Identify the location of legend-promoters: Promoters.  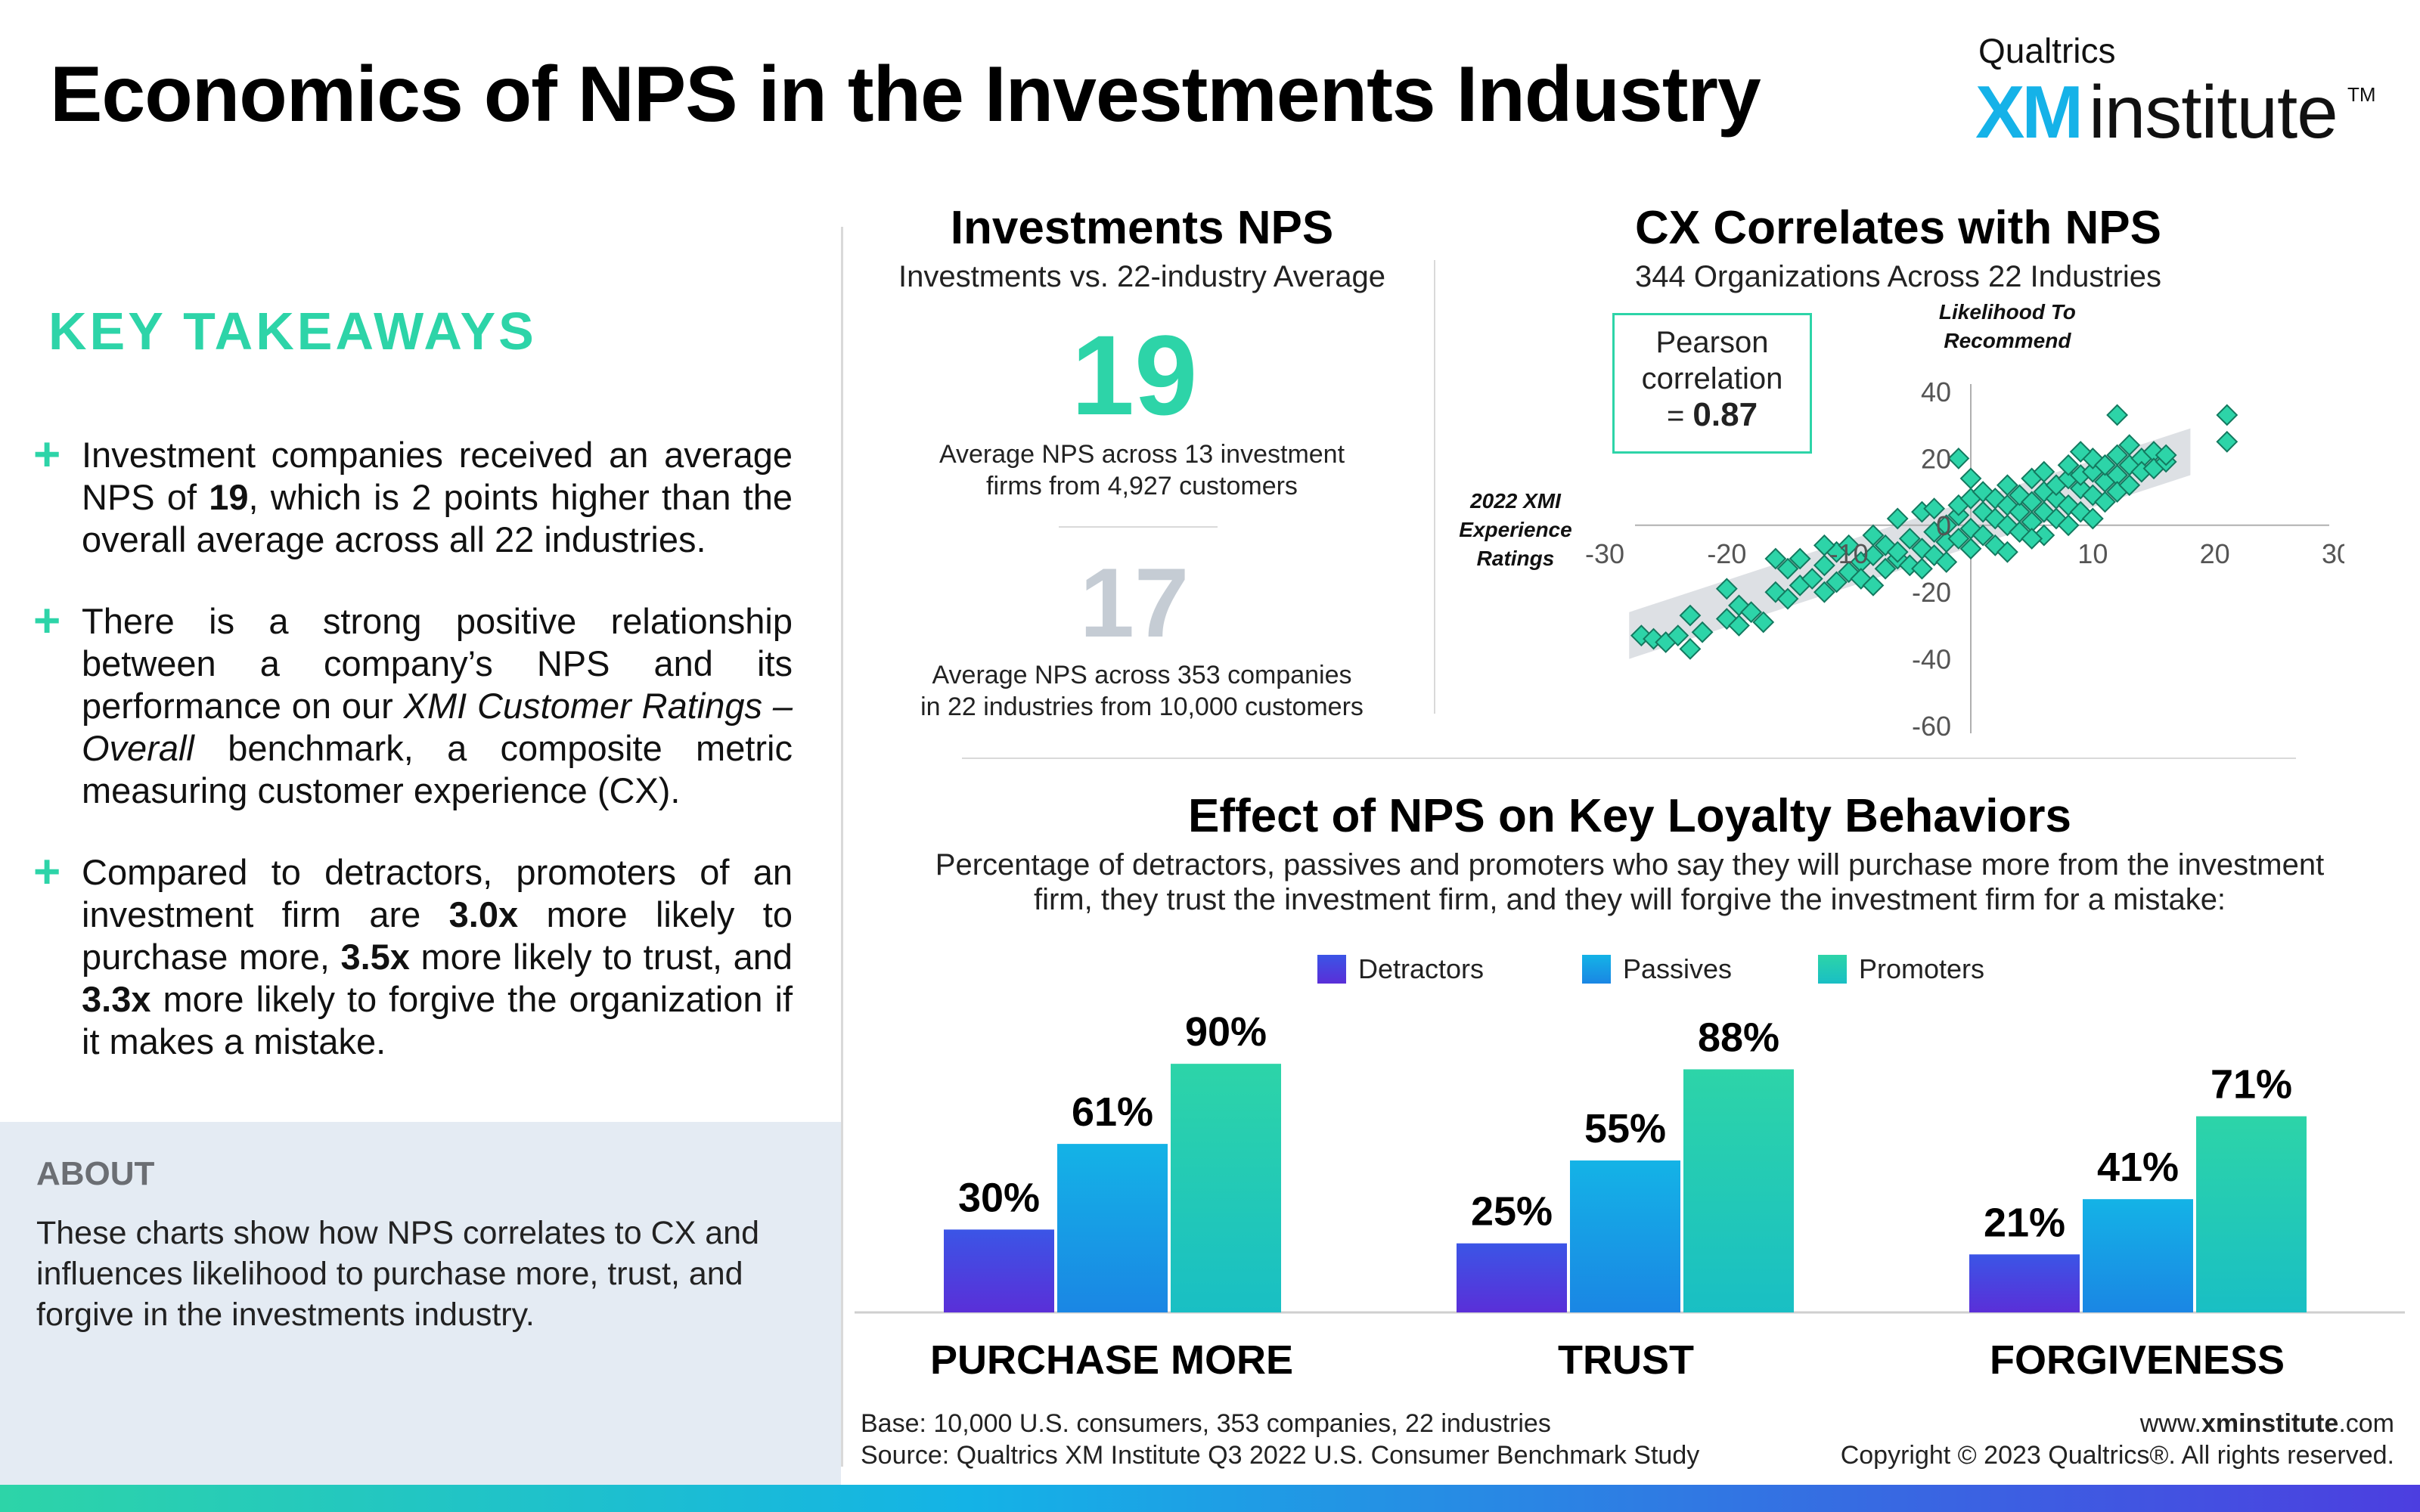
(1901, 969).